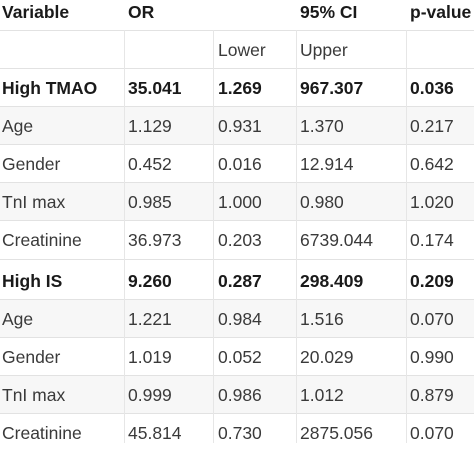  Describe the element at coordinates (237, 15) in the screenshot. I see `table-header-row: Variable OR 95% CI p-value` at that location.